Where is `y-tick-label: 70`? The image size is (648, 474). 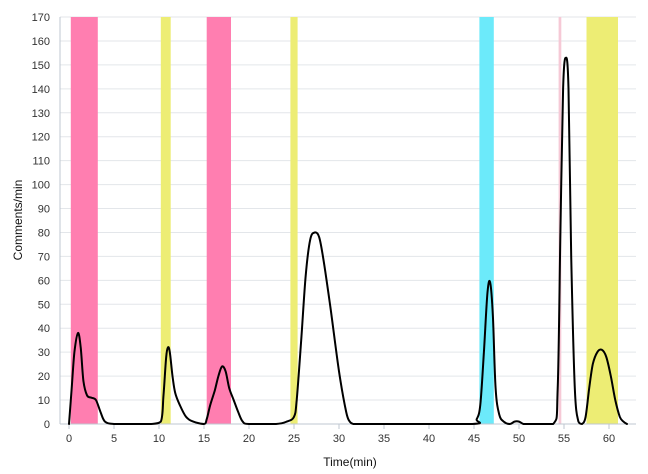
y-tick-label: 70 is located at coordinates (44, 257).